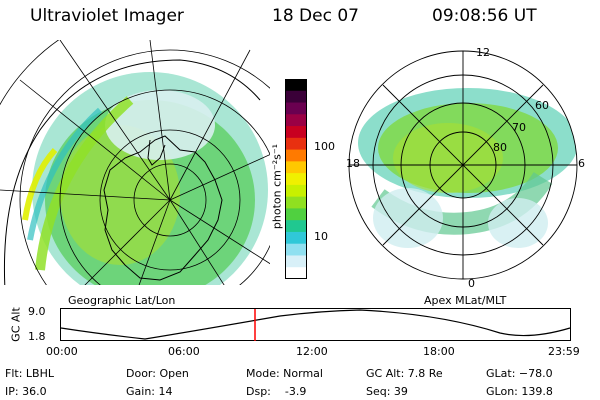 The height and width of the screenshot is (400, 600). I want to click on info-dsp: Dsp: -3.9, so click(276, 391).